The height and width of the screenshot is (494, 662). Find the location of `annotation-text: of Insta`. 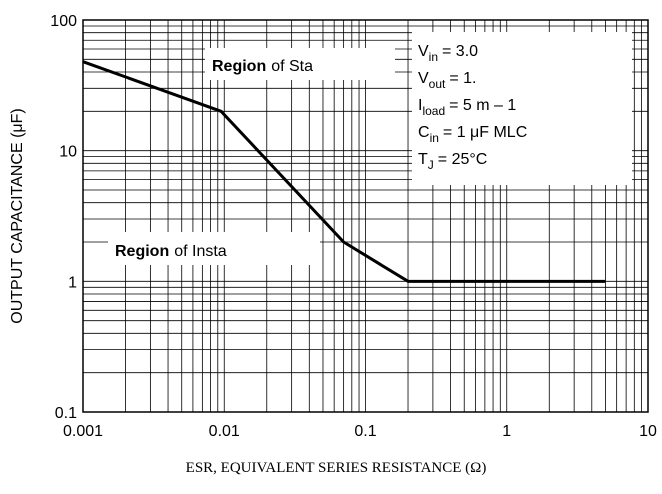

annotation-text: of Insta is located at coordinates (200, 251).